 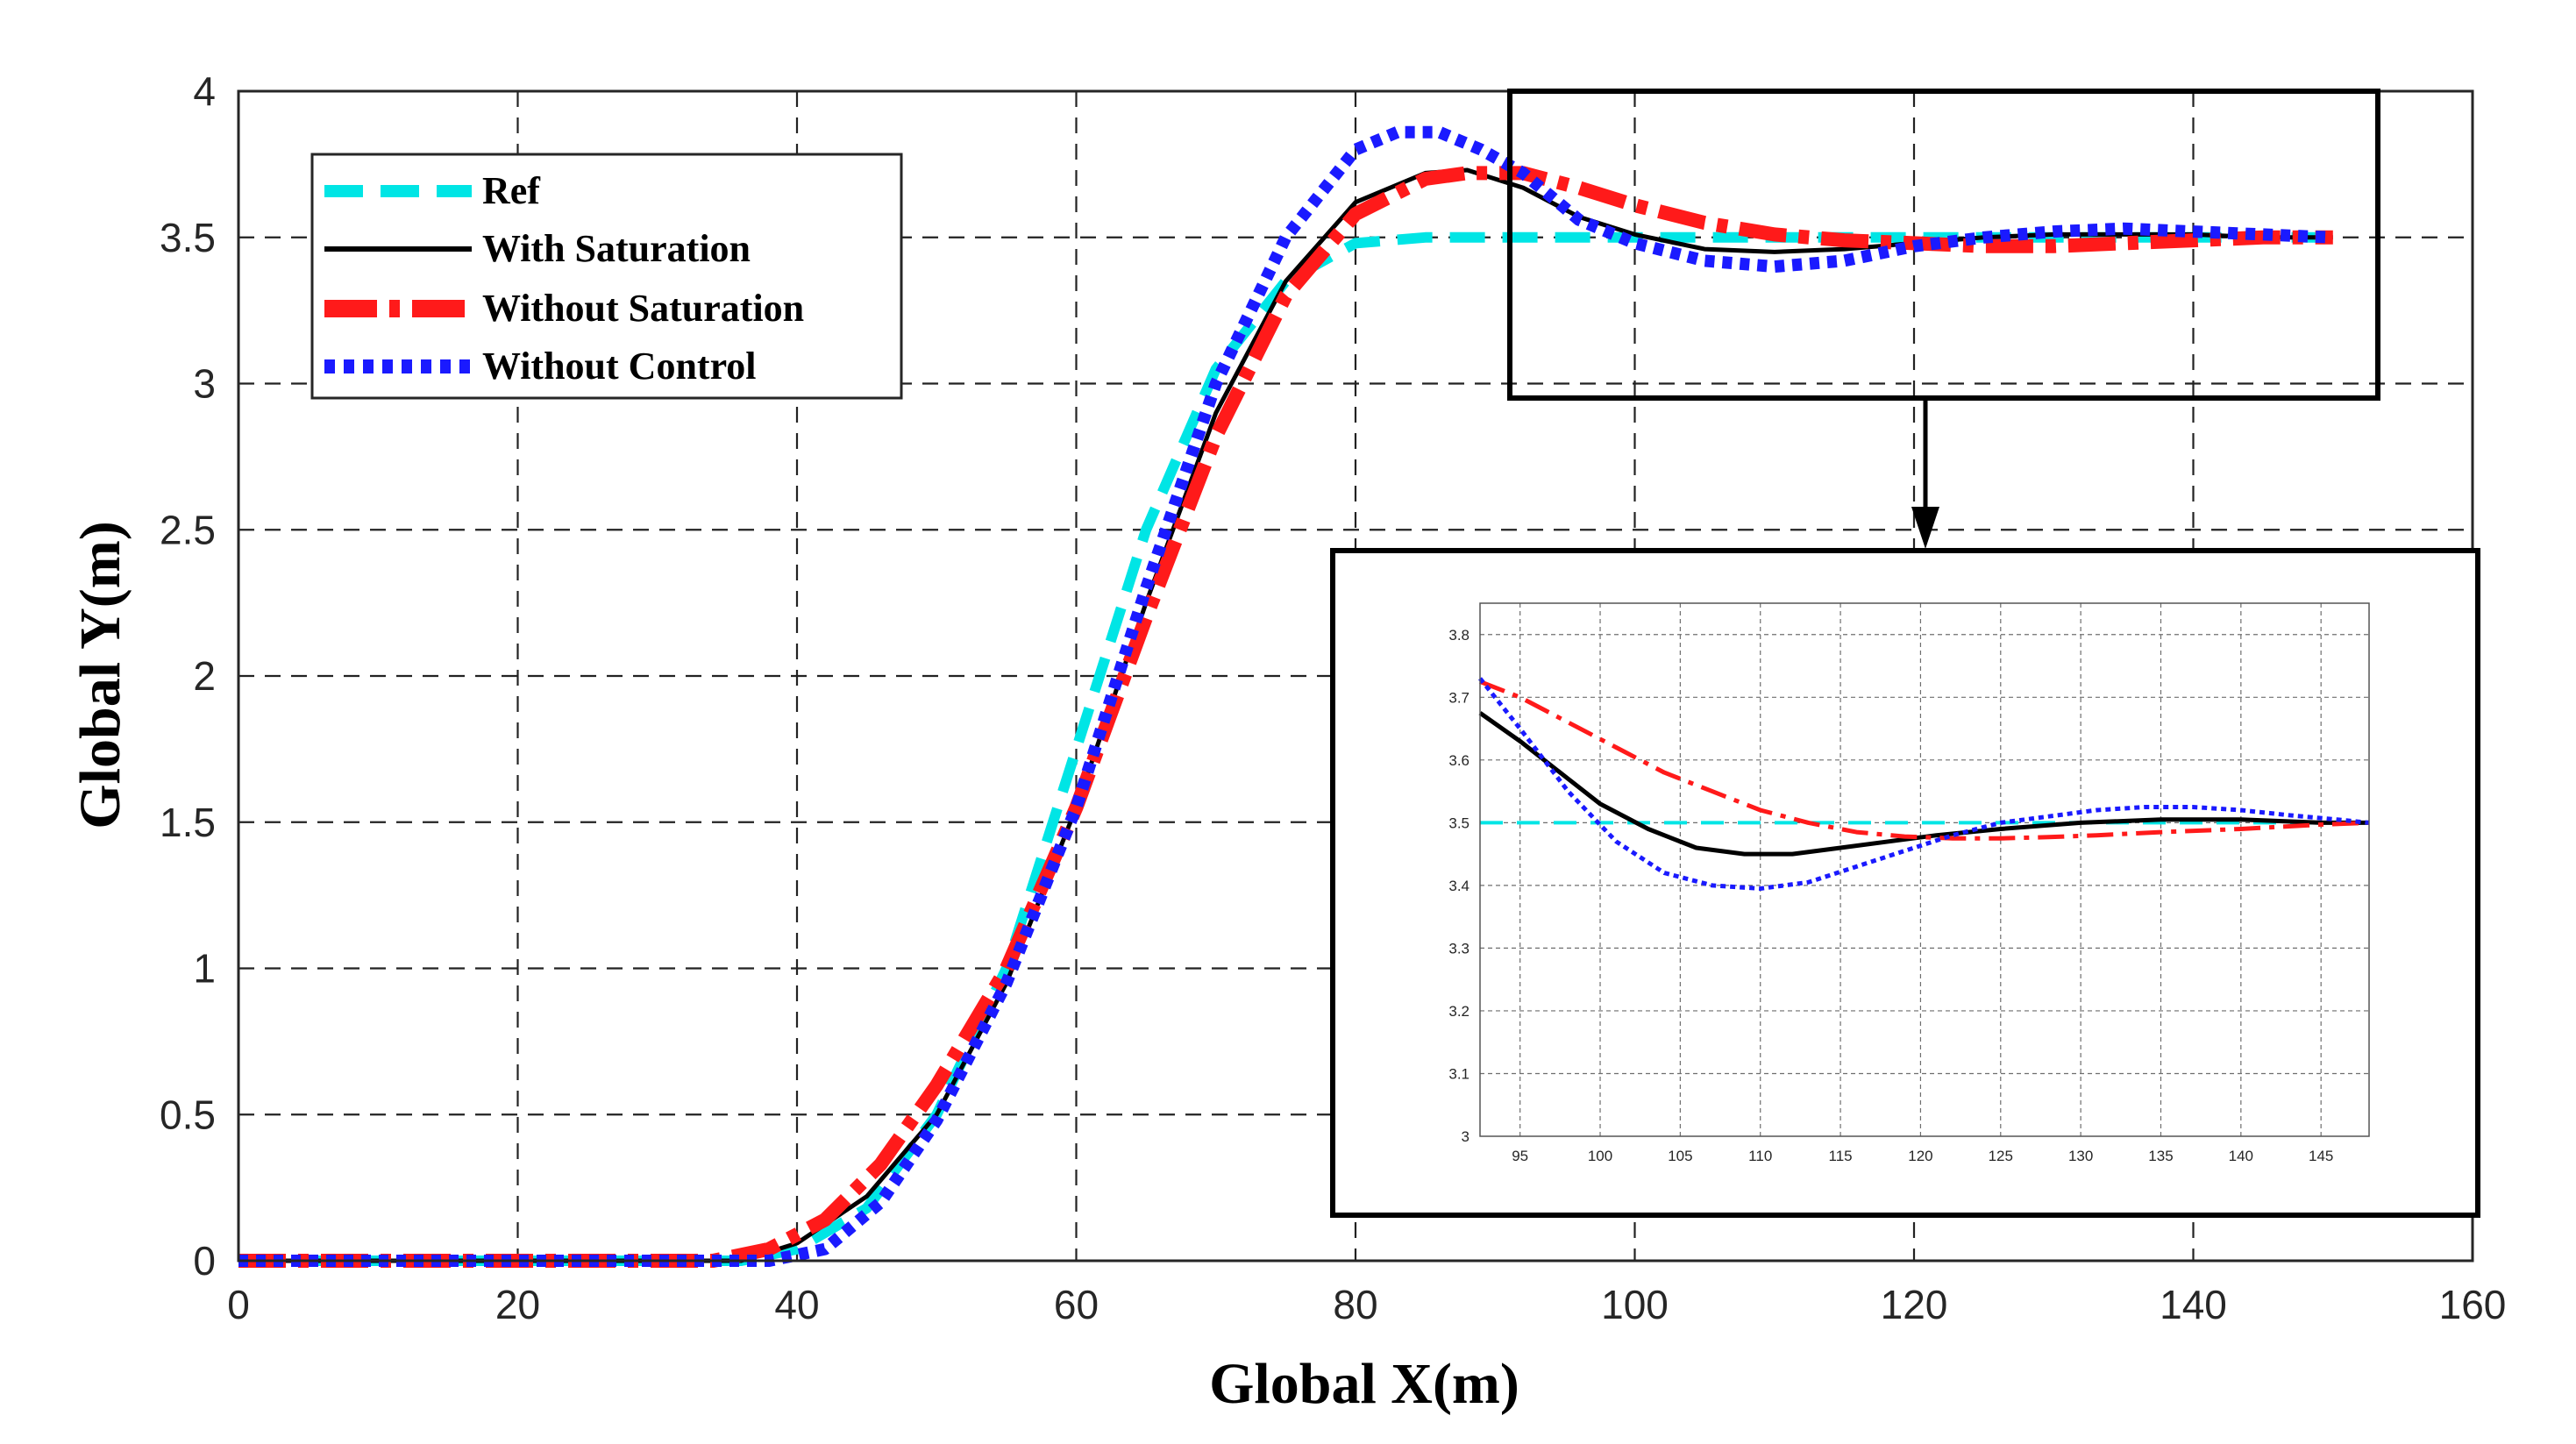 I want to click on legend-label-without-saturation: Without Saturation, so click(x=643, y=308).